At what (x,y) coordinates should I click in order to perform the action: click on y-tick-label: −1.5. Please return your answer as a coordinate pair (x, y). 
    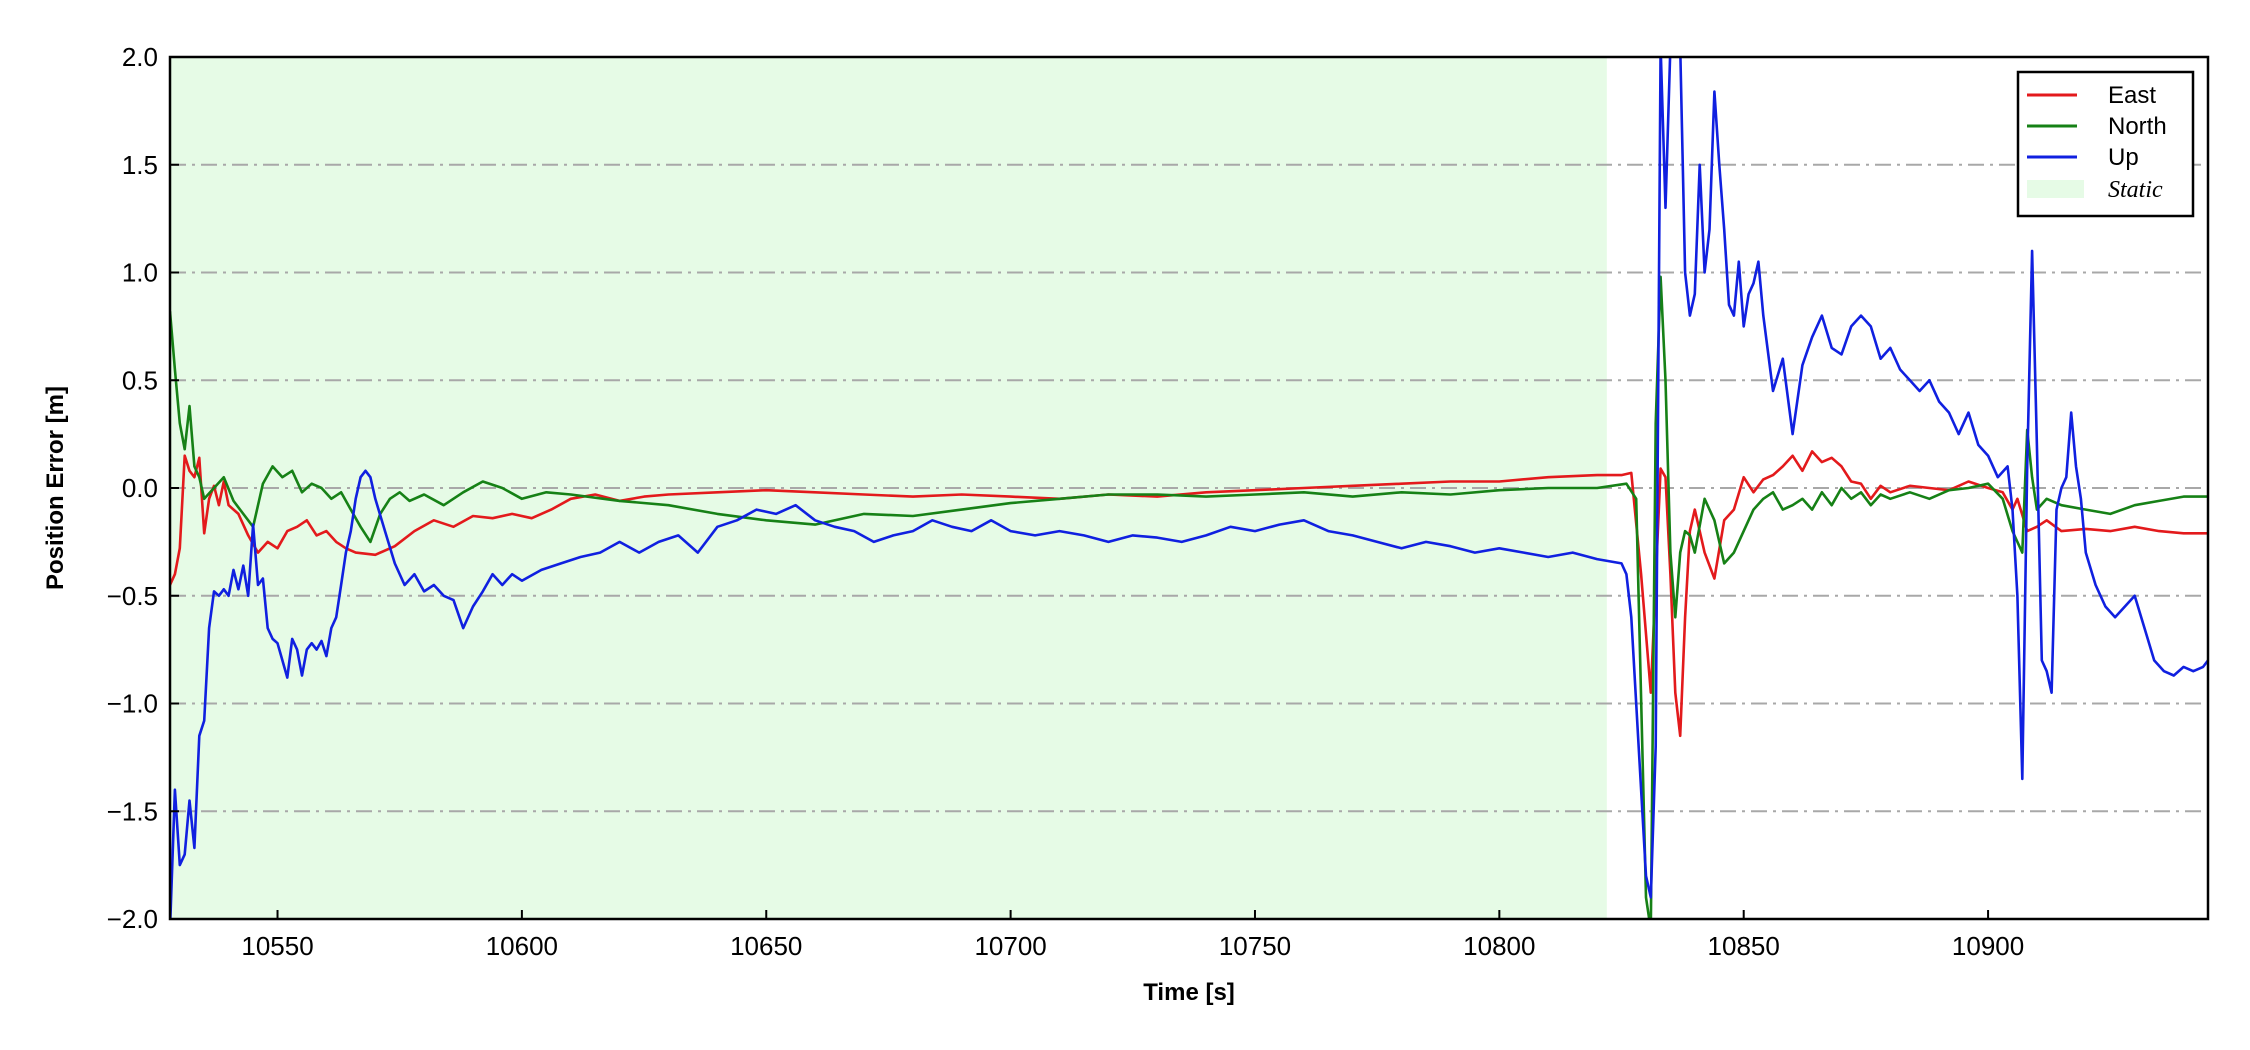
    Looking at the image, I should click on (132, 811).